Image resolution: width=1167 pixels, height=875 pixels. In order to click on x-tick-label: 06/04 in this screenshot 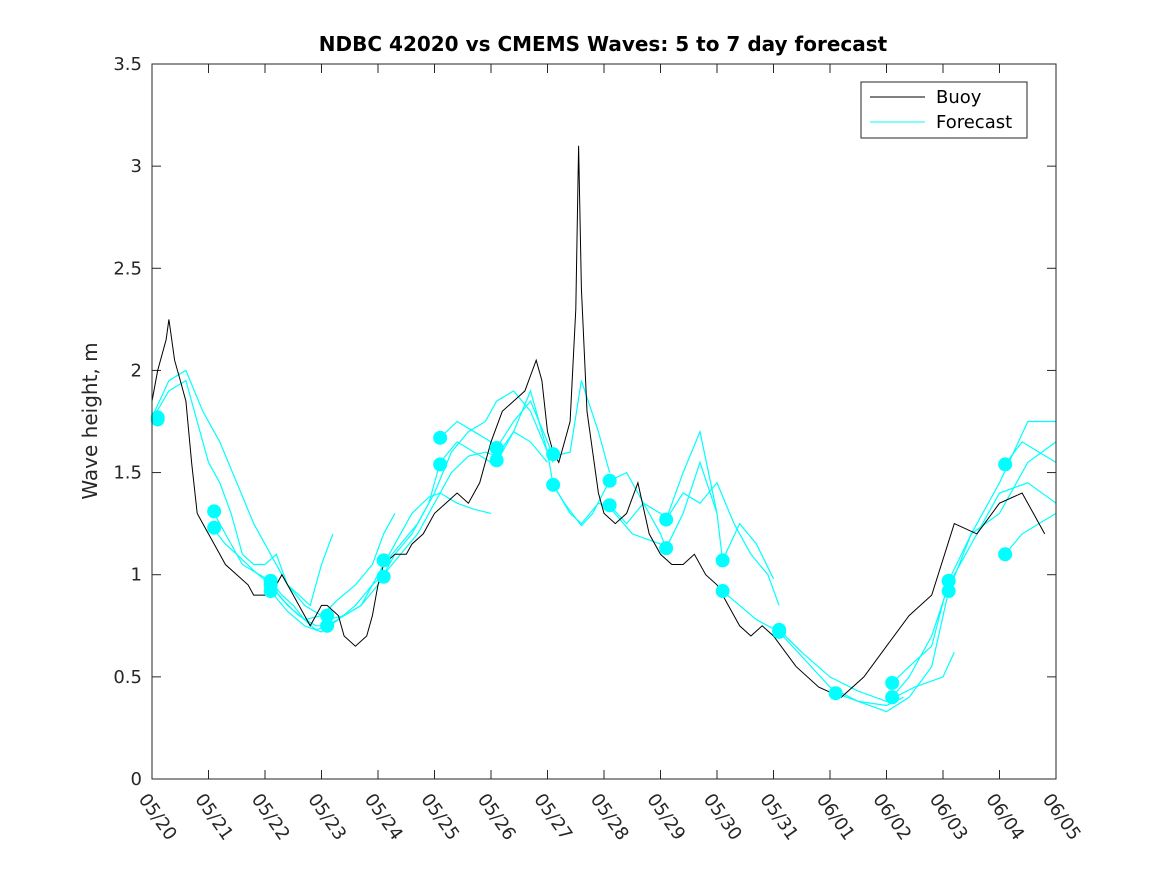, I will do `click(1004, 817)`.